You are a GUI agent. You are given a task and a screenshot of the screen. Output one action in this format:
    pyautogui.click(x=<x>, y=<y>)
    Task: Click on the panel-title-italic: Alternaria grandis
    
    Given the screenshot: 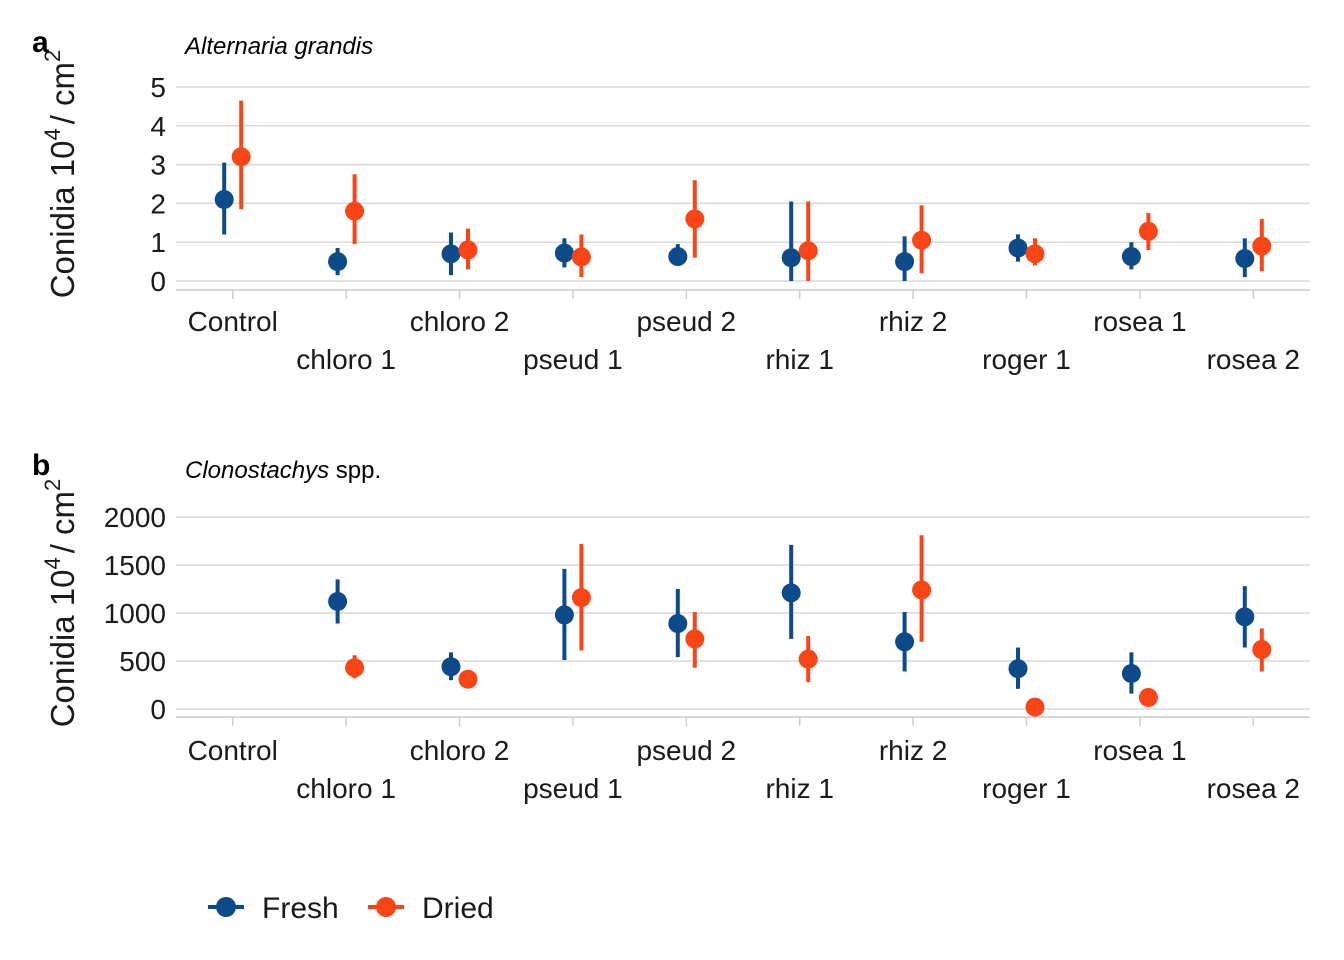 What is the action you would take?
    pyautogui.click(x=278, y=46)
    